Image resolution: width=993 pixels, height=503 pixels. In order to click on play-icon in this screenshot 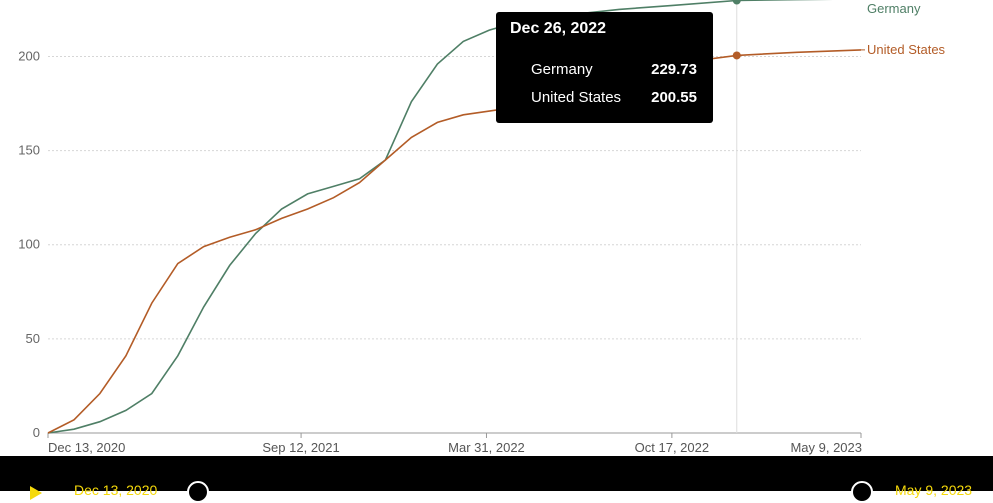, I will do `click(36, 493)`.